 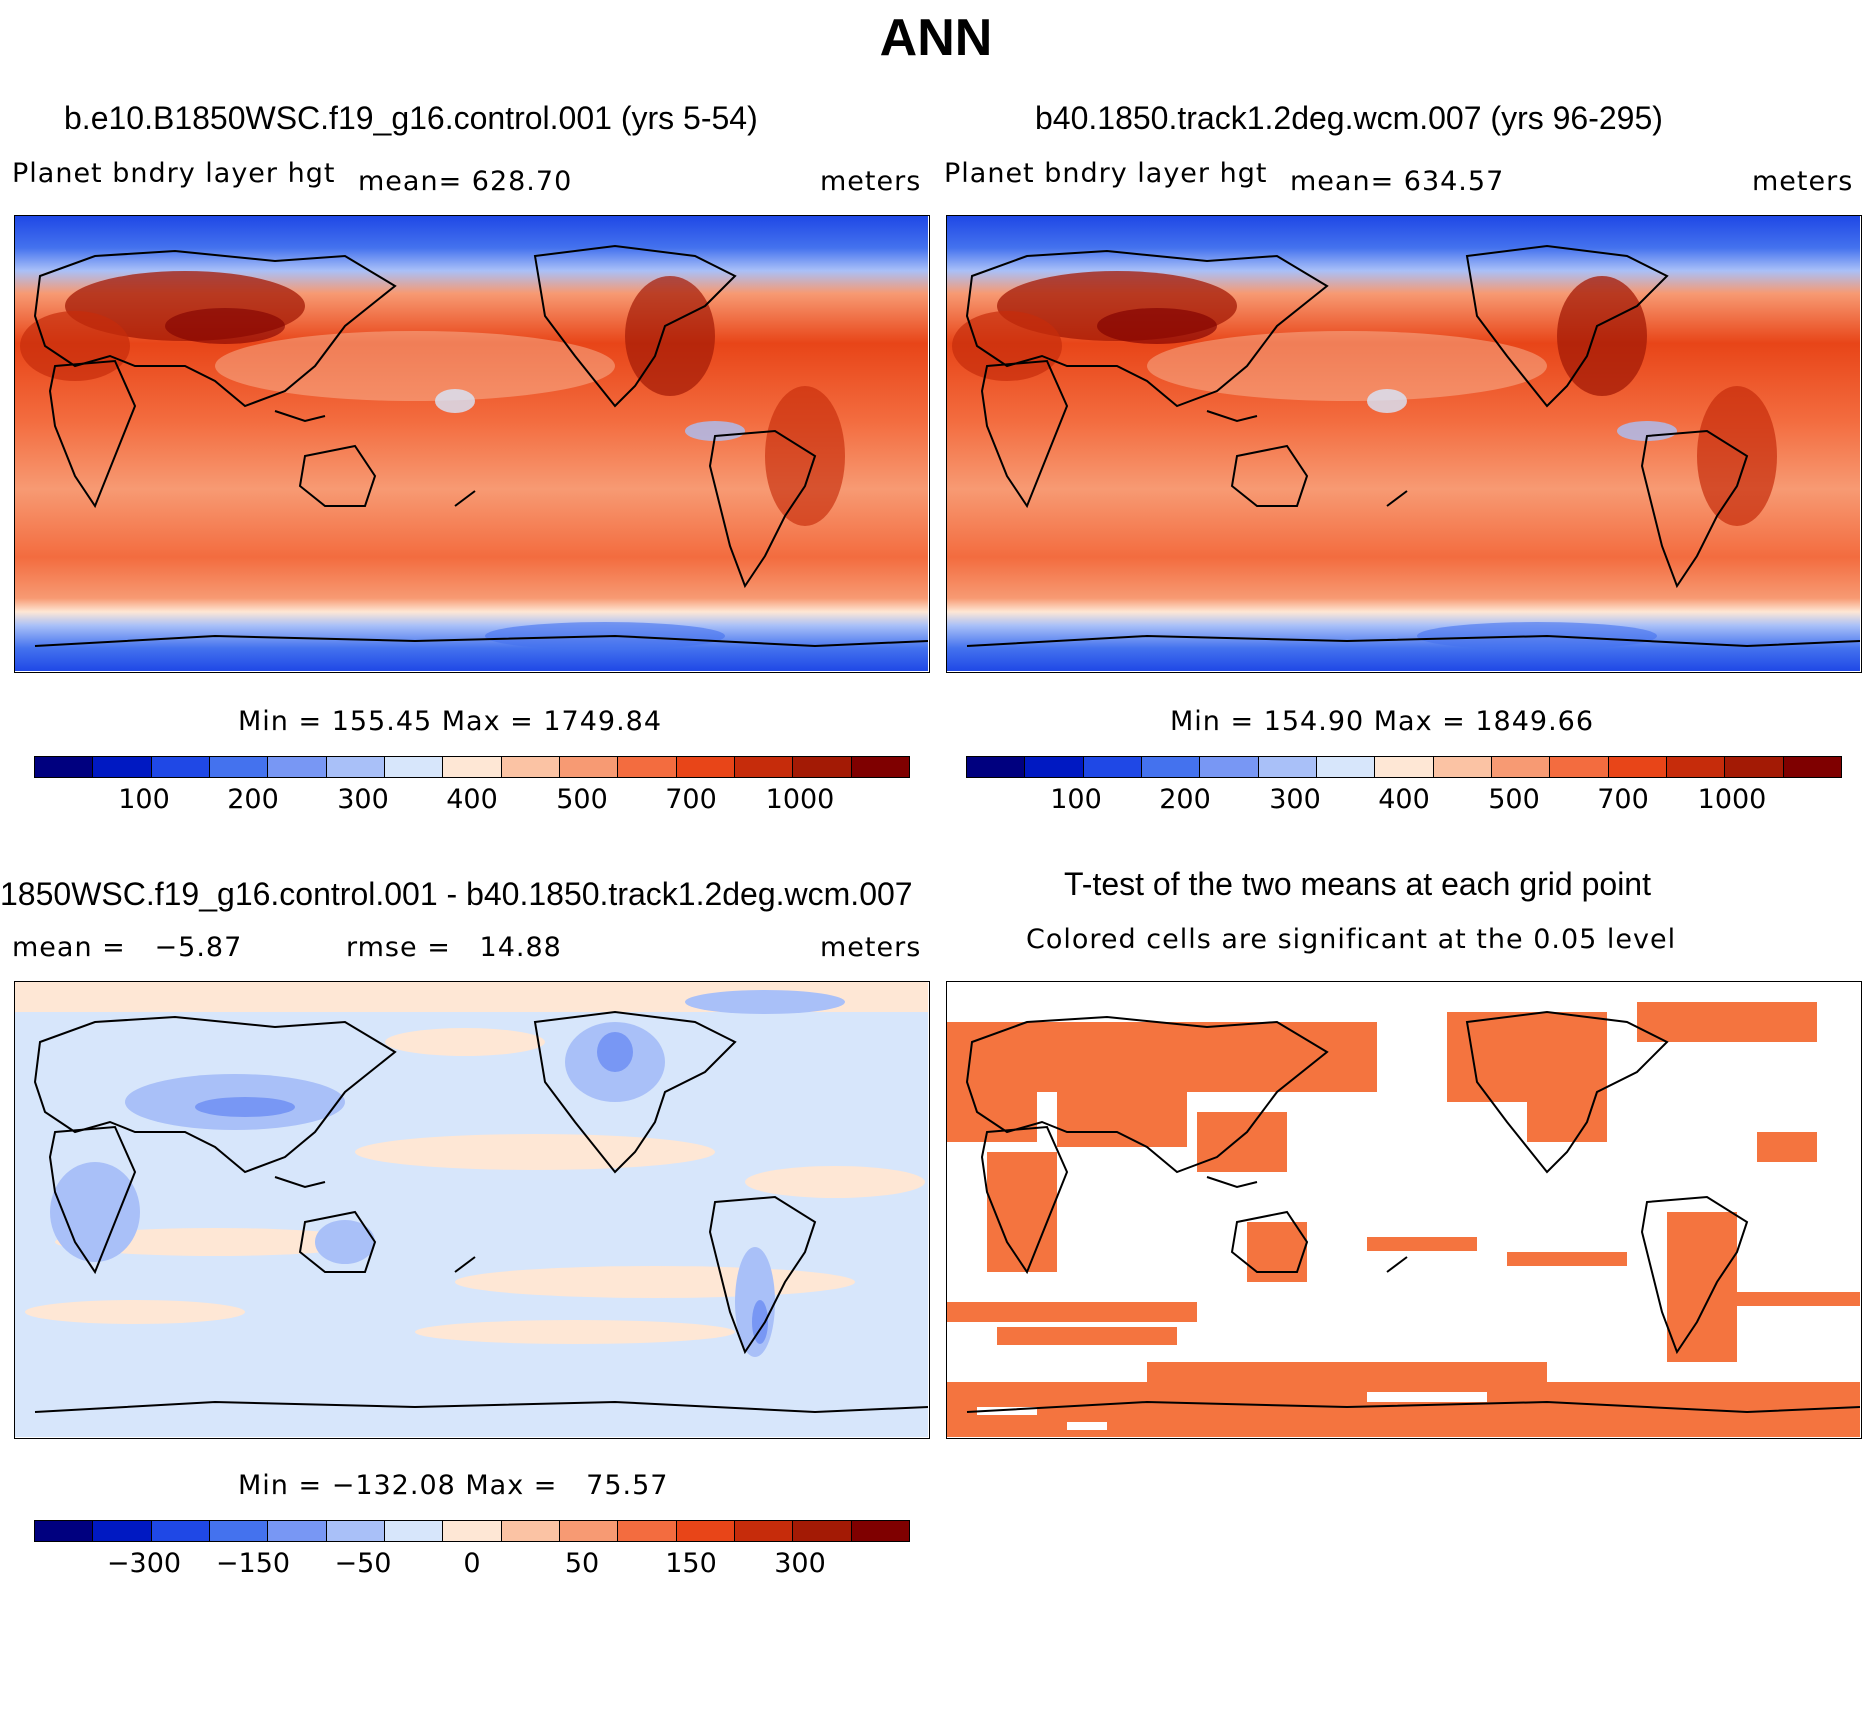 I want to click on map-test-pbl-height, so click(x=1404, y=444).